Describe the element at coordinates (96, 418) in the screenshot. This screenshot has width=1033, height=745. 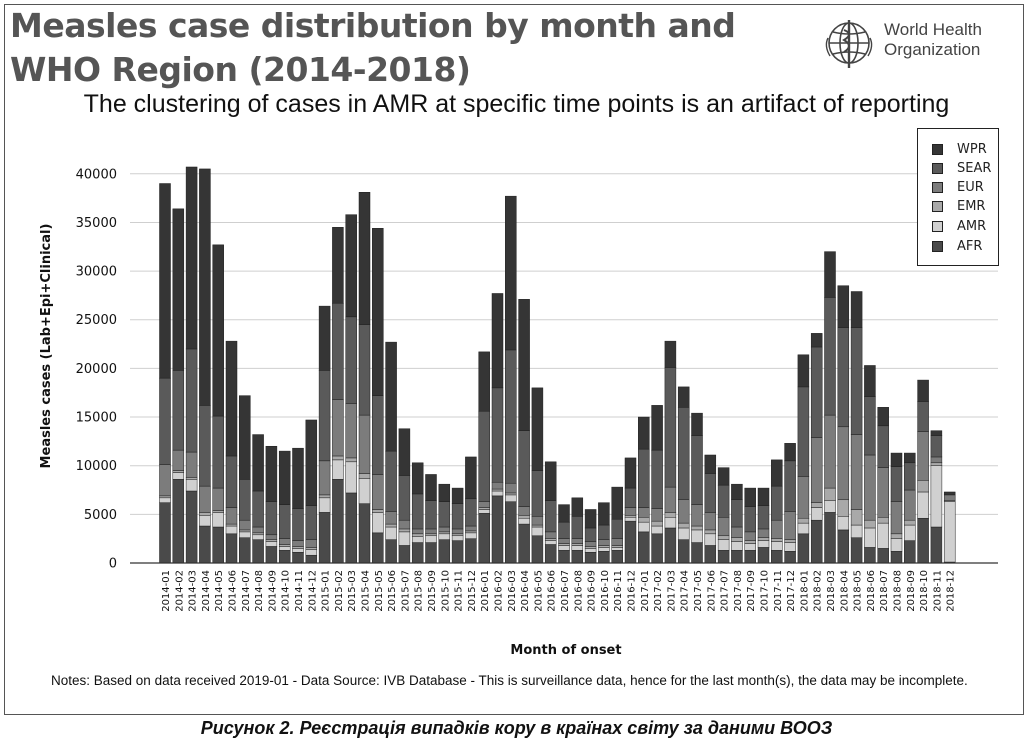
I see `y-tick-label: 15000` at that location.